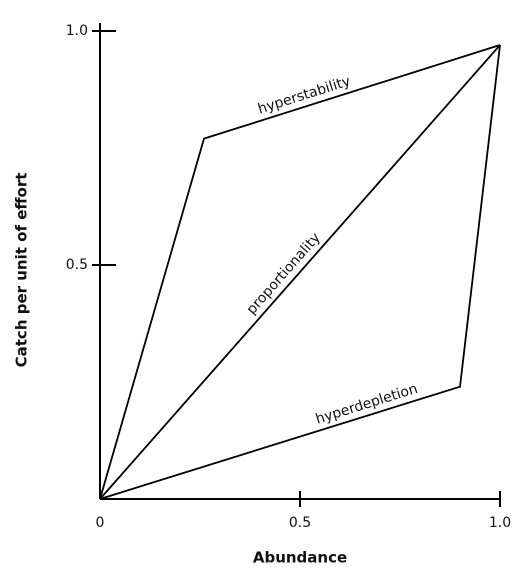 The width and height of the screenshot is (521, 572). I want to click on x-tick-label: 1.0, so click(500, 523).